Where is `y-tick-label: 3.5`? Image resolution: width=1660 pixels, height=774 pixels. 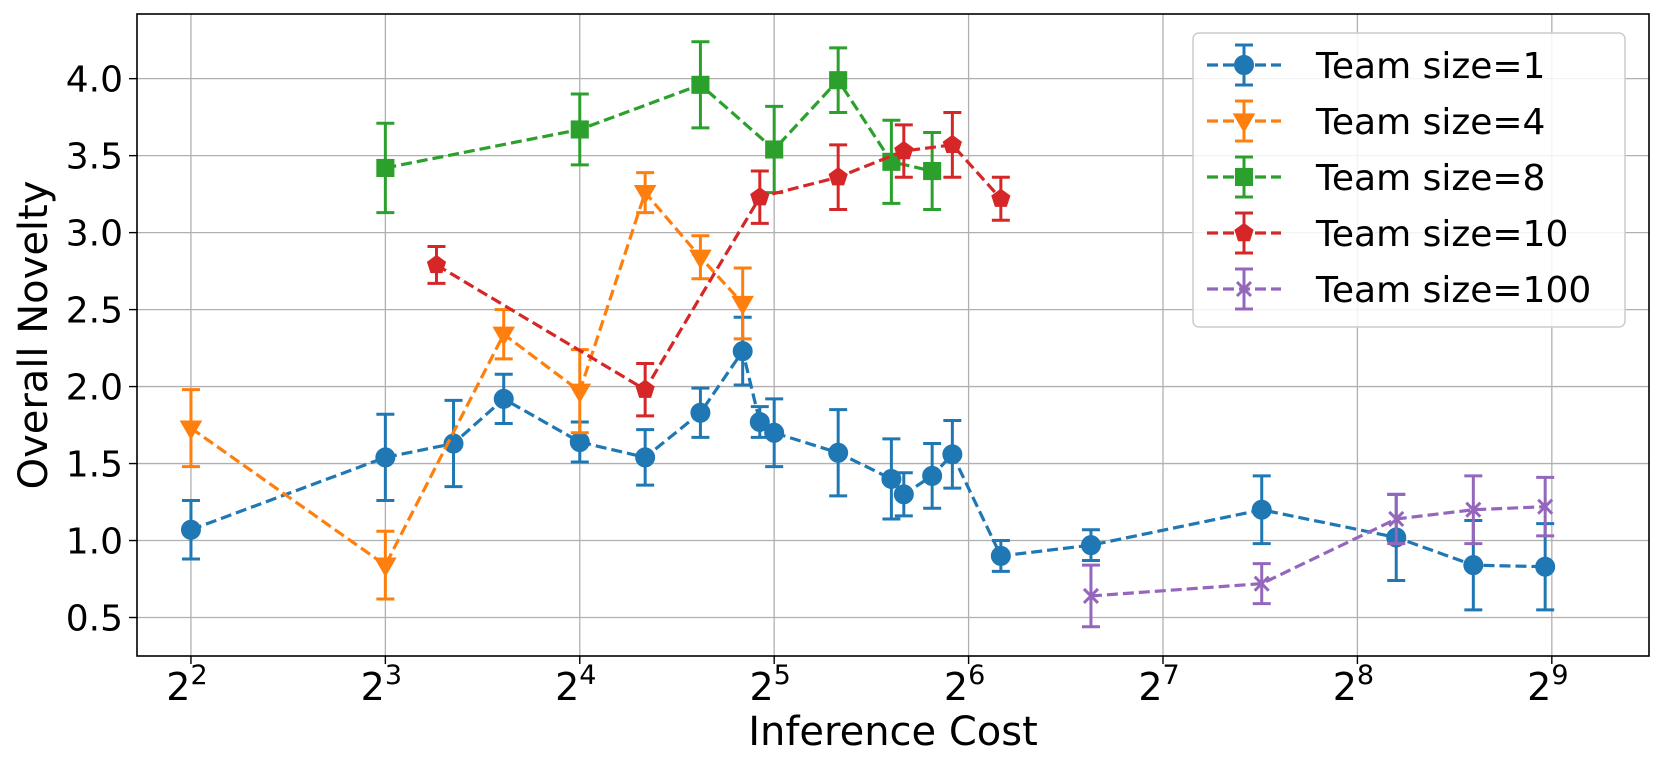
y-tick-label: 3.5 is located at coordinates (94, 157).